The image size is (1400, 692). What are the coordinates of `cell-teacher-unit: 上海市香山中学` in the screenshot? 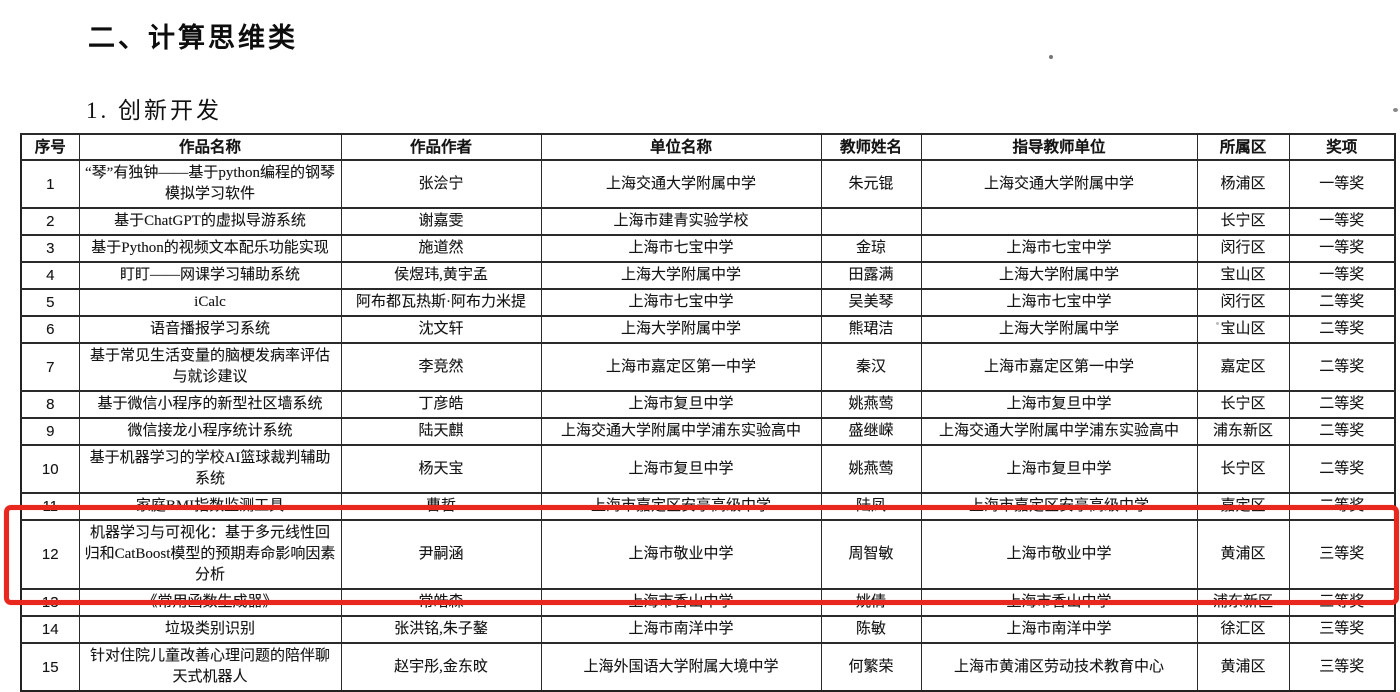 It's located at (1059, 602).